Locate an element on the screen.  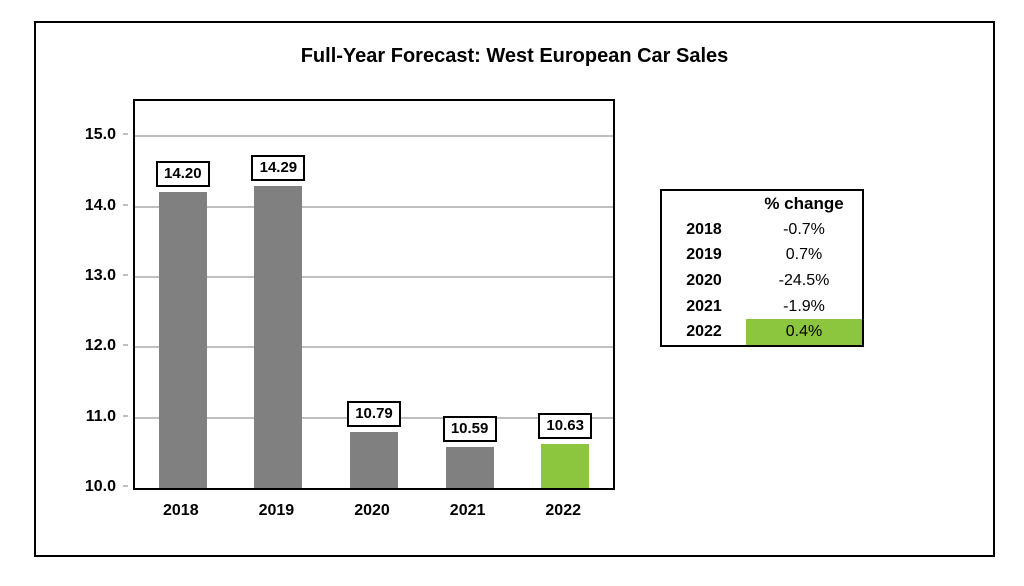
table-row-2019: 2019 0.7% is located at coordinates (762, 255).